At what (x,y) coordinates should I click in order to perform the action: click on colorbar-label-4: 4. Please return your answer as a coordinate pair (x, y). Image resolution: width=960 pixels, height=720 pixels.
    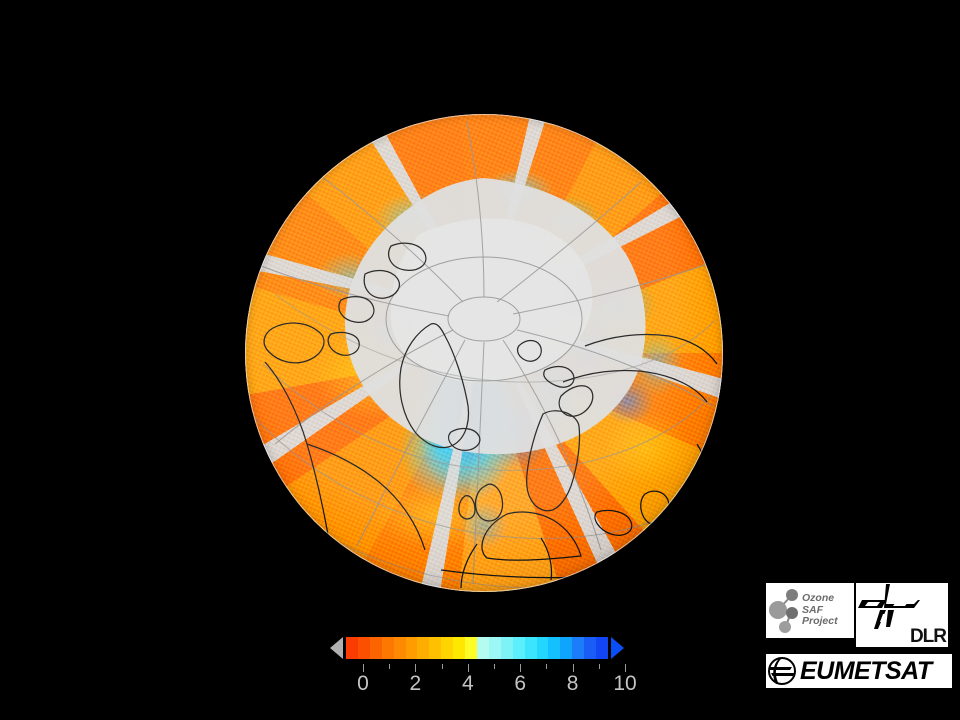
    Looking at the image, I should click on (467, 683).